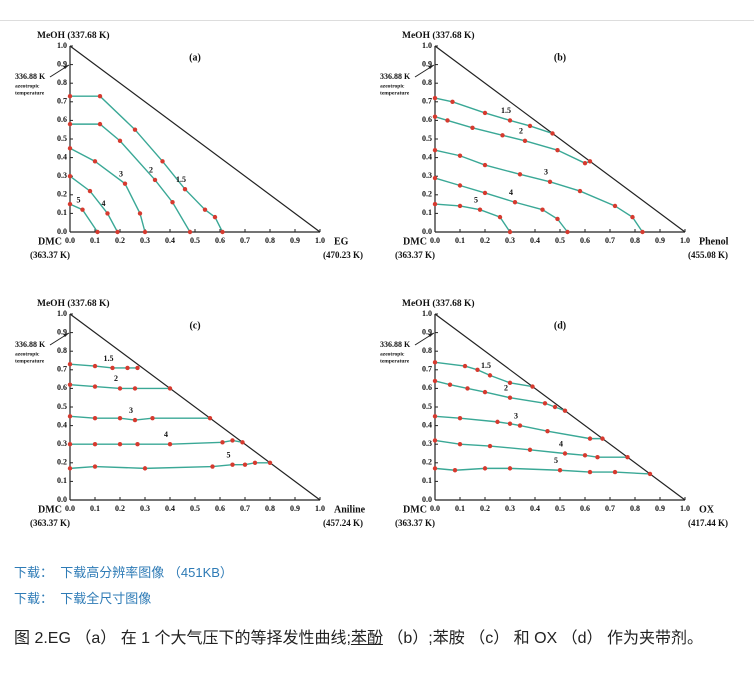 The image size is (754, 685). I want to click on y-tick-label: 0.8, so click(62, 350).